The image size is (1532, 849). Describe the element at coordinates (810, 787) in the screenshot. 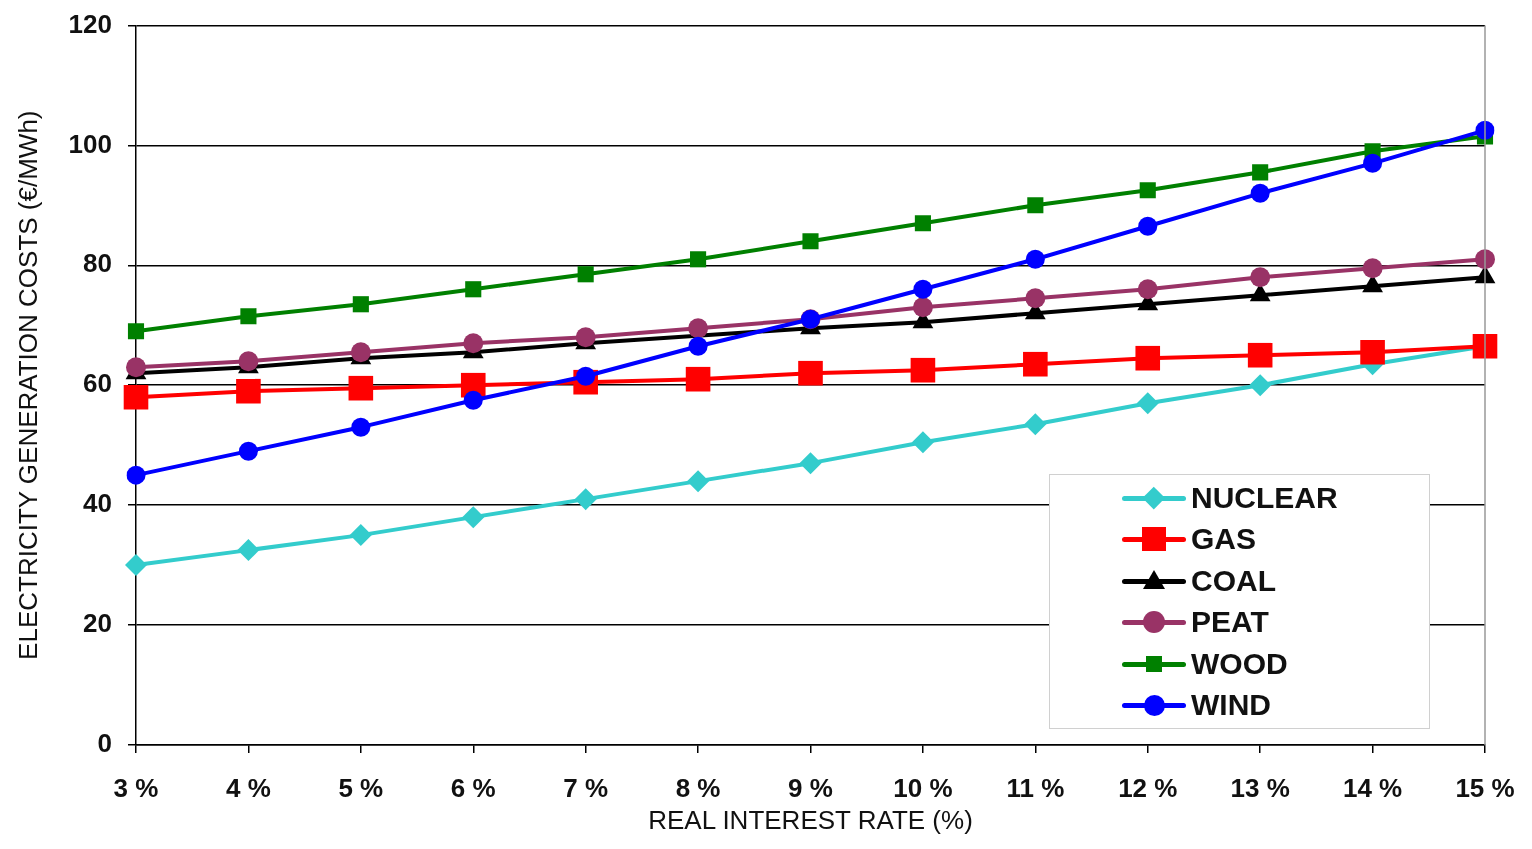

I see `x-tick-label: 9 %` at that location.